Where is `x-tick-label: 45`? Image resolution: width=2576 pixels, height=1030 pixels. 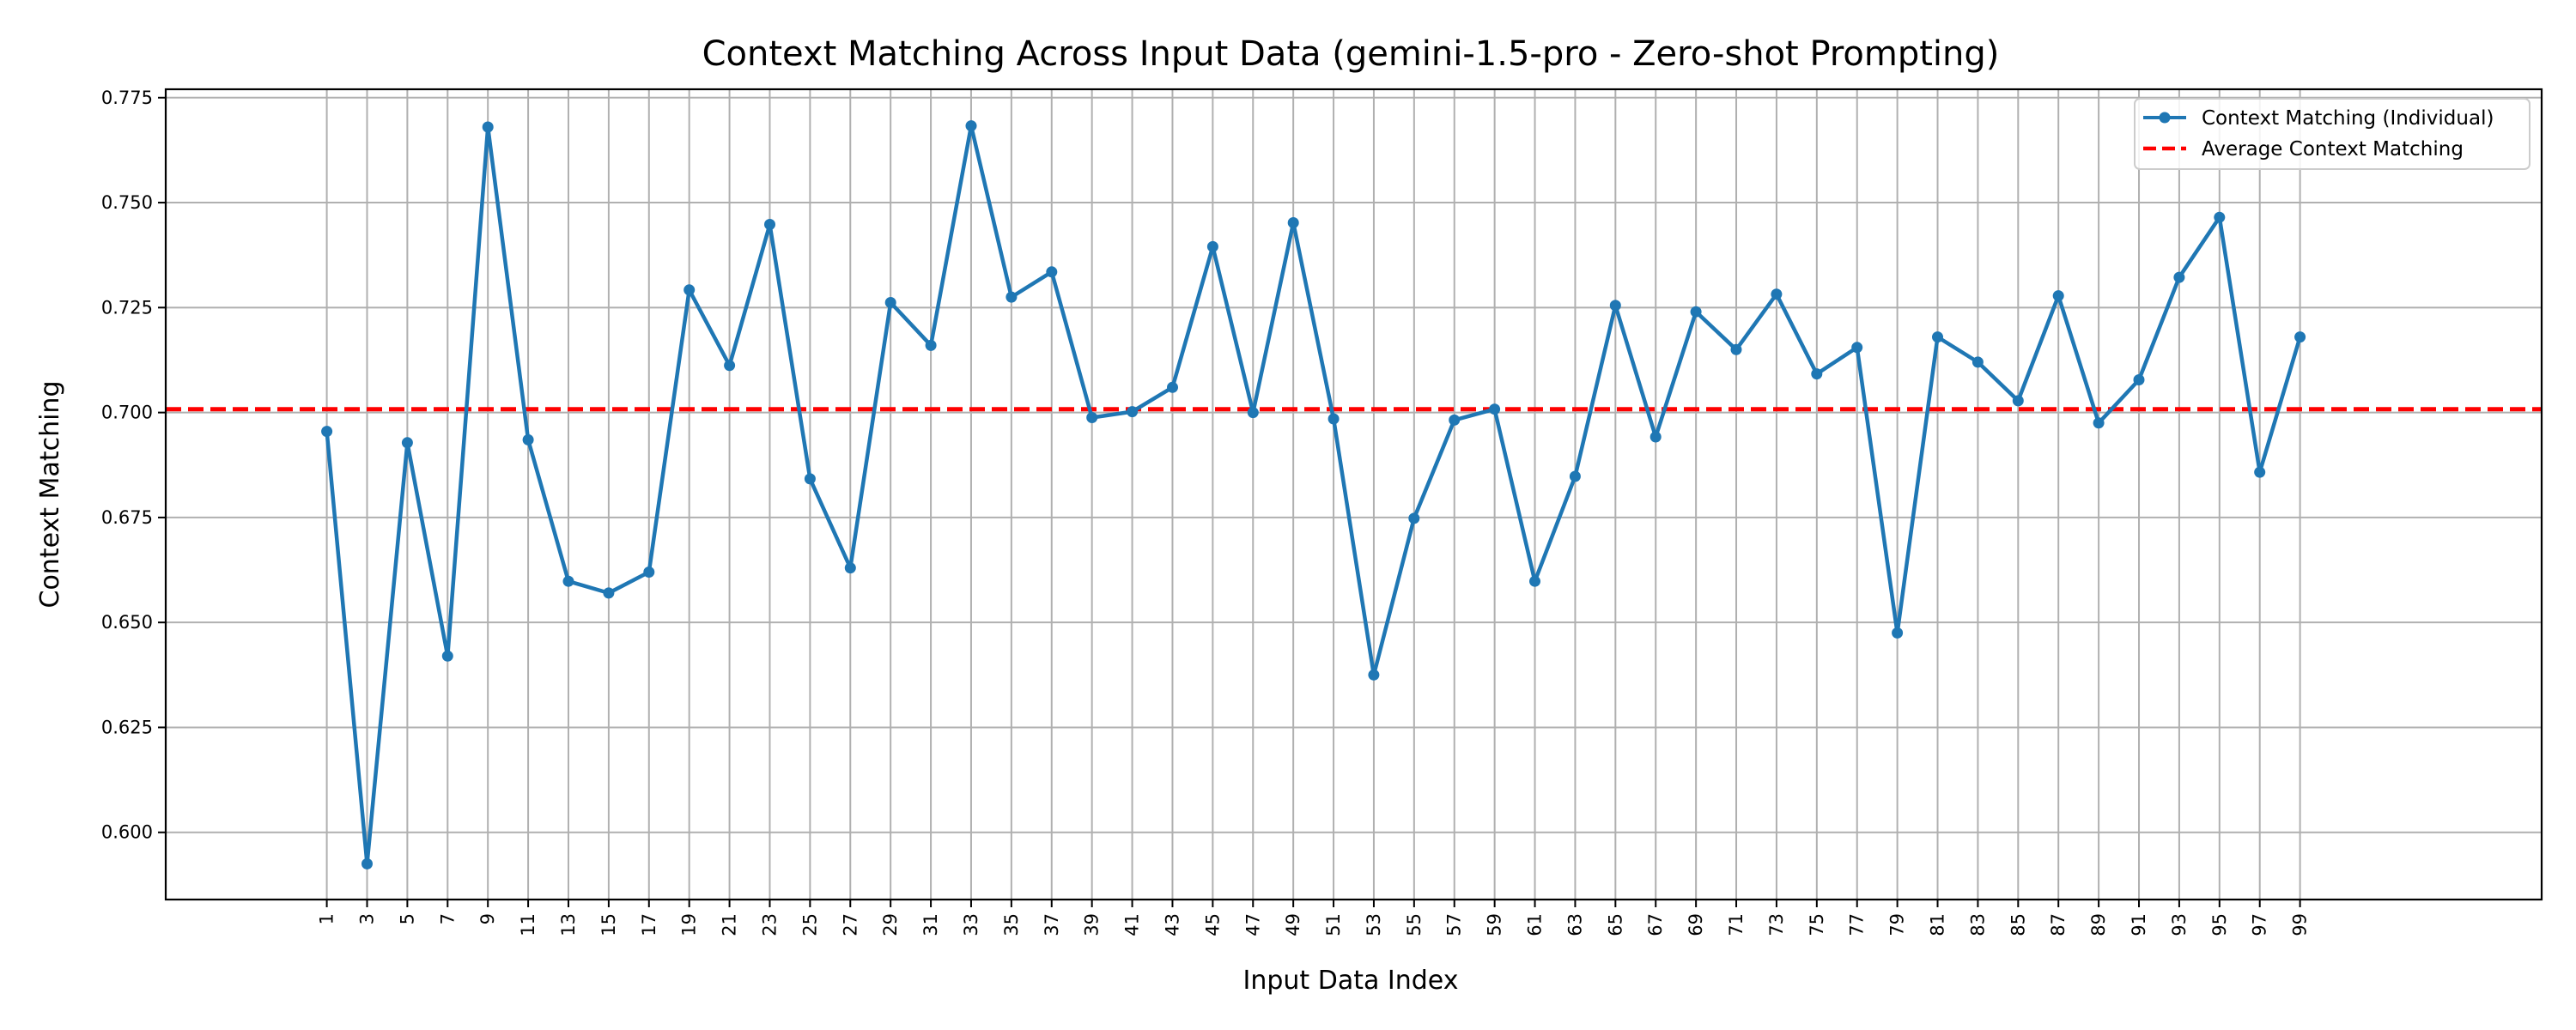
x-tick-label: 45 is located at coordinates (1213, 924).